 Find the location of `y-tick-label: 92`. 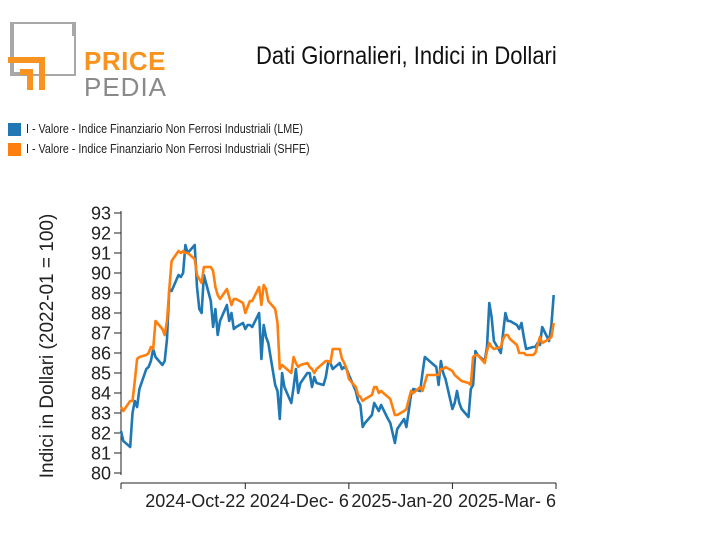

y-tick-label: 92 is located at coordinates (101, 234).